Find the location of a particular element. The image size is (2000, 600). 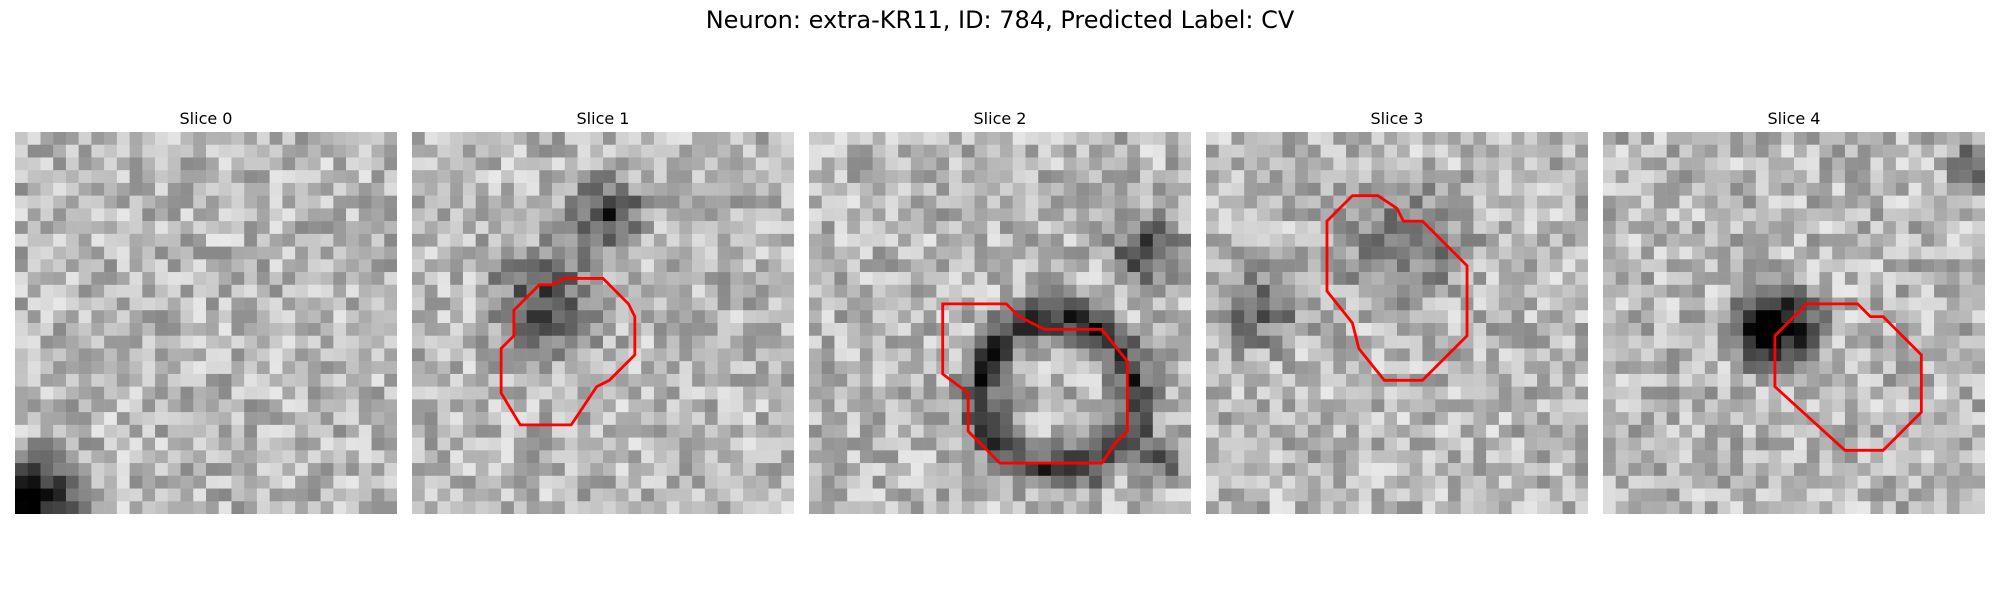

slice-panel-4: Slice 4 is located at coordinates (1794, 310).